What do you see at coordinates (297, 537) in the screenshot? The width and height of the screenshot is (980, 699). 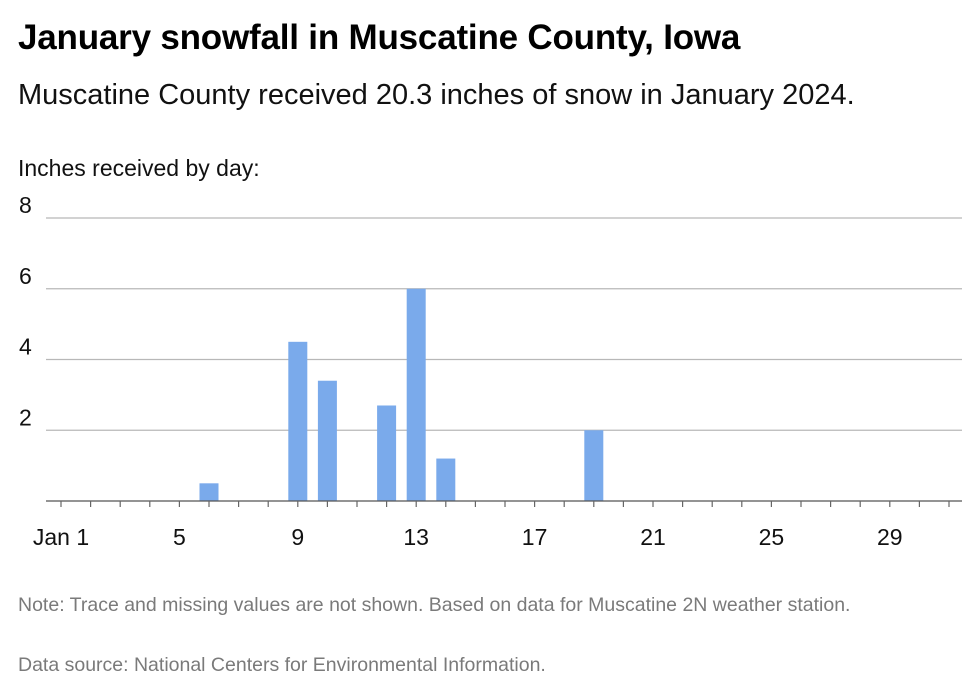 I see `x-tick-label-9: 9` at bounding box center [297, 537].